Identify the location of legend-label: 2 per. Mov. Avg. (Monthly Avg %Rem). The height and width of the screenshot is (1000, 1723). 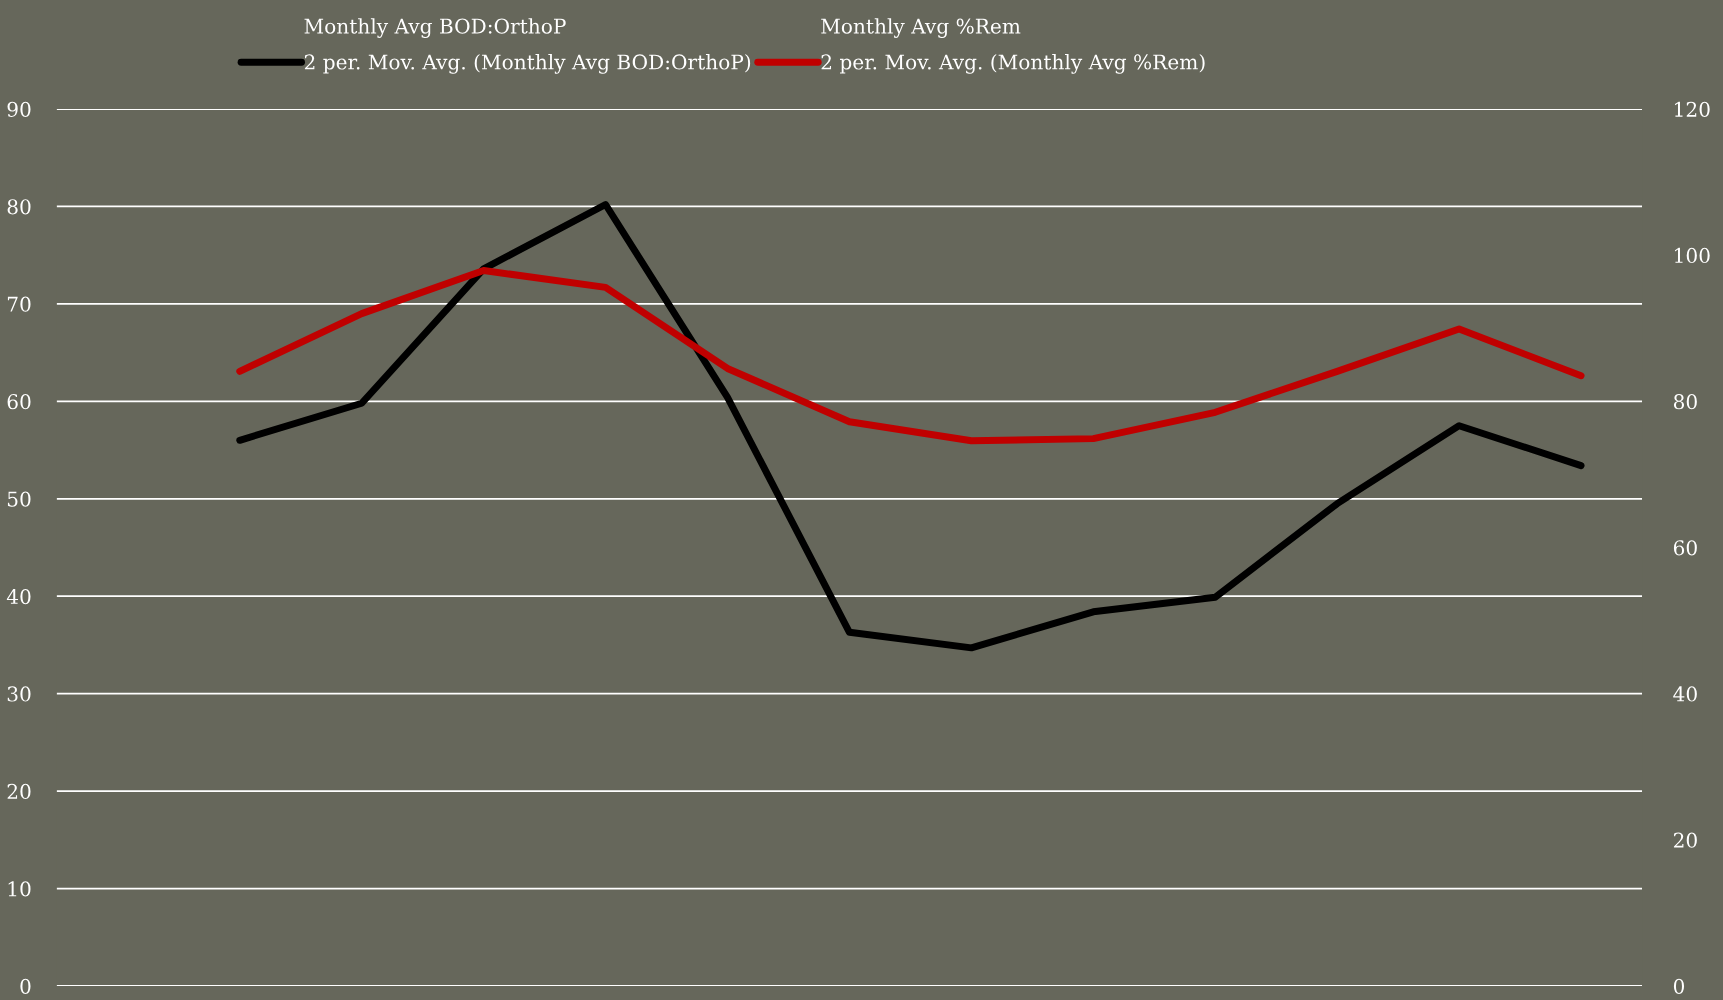
(1013, 64).